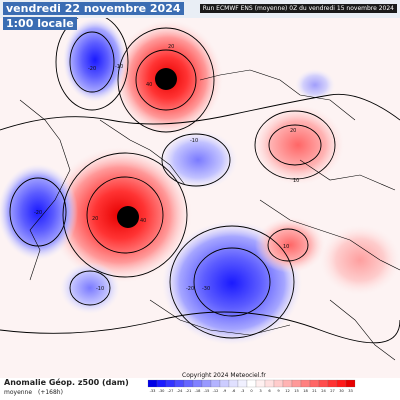 The image size is (400, 400). What do you see at coordinates (332, 391) in the screenshot?
I see `legend-tick-label: 27` at bounding box center [332, 391].